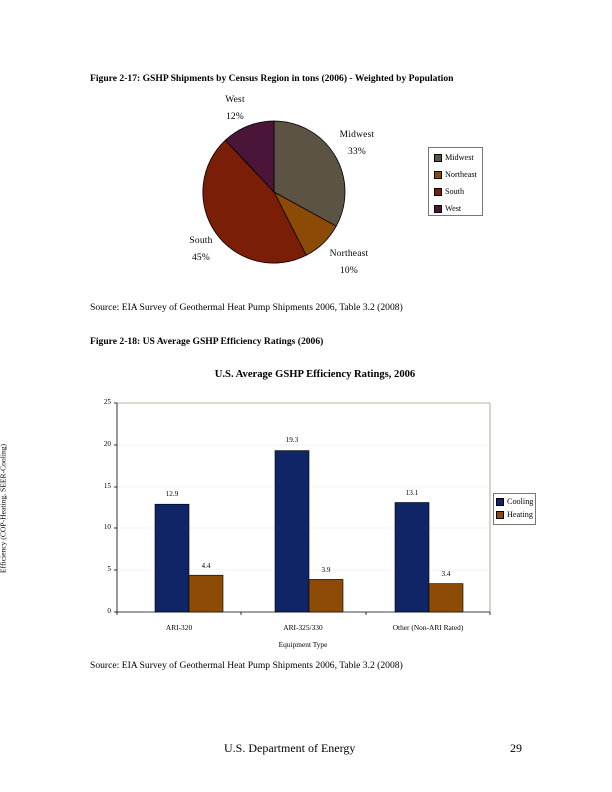 This screenshot has width=612, height=792. What do you see at coordinates (201, 241) in the screenshot?
I see `pie-label-south-name: South` at bounding box center [201, 241].